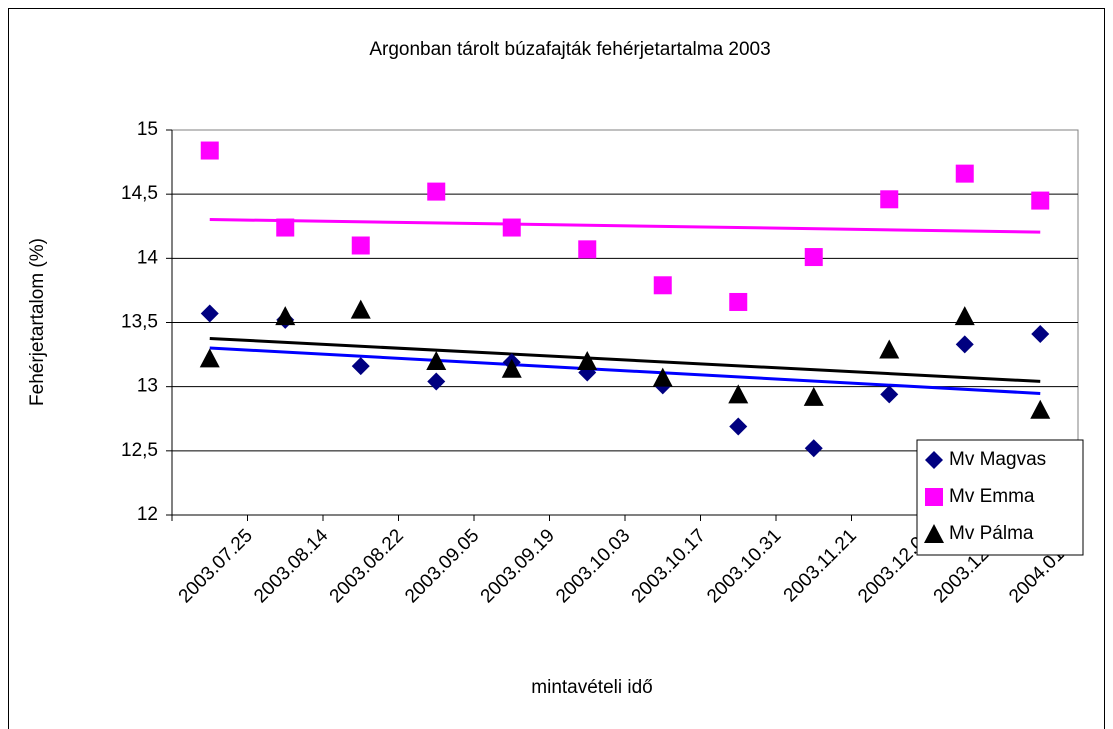 The image size is (1113, 729). What do you see at coordinates (139, 193) in the screenshot?
I see `y-tick-label: 14,5` at bounding box center [139, 193].